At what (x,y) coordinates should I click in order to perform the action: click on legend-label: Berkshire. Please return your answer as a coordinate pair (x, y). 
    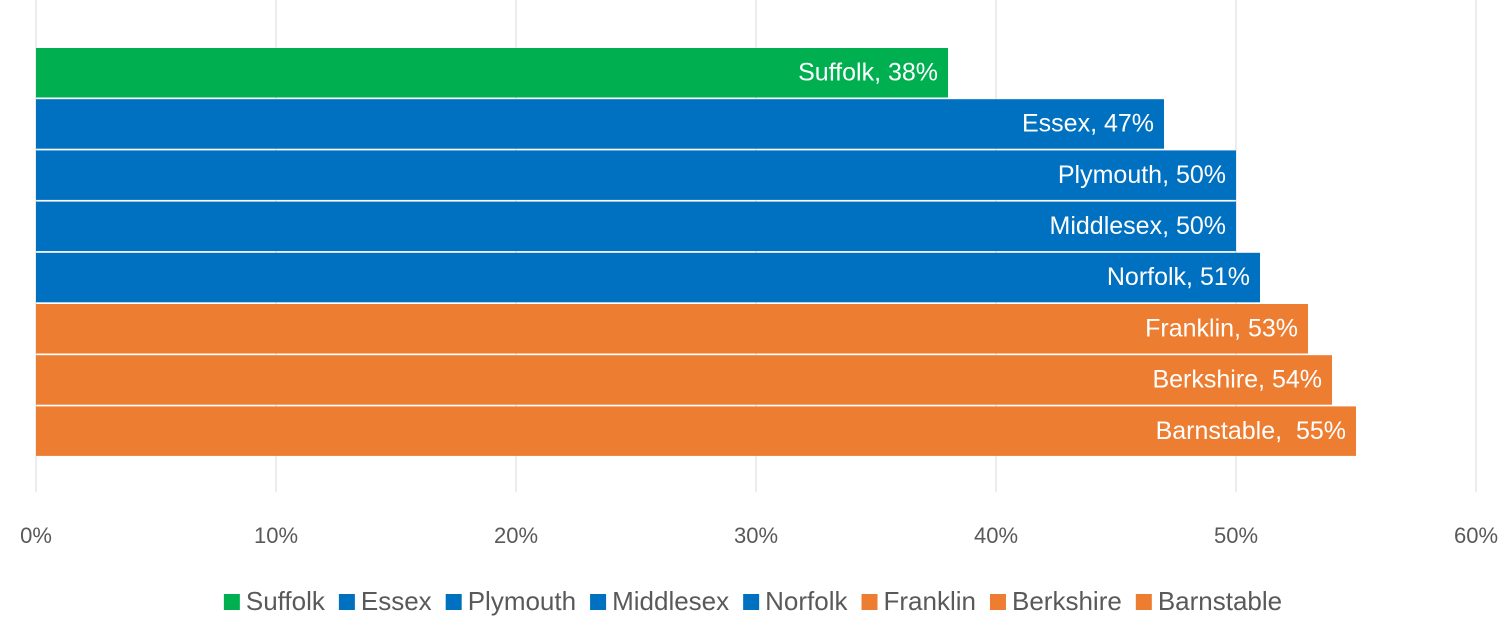
    Looking at the image, I should click on (1067, 601).